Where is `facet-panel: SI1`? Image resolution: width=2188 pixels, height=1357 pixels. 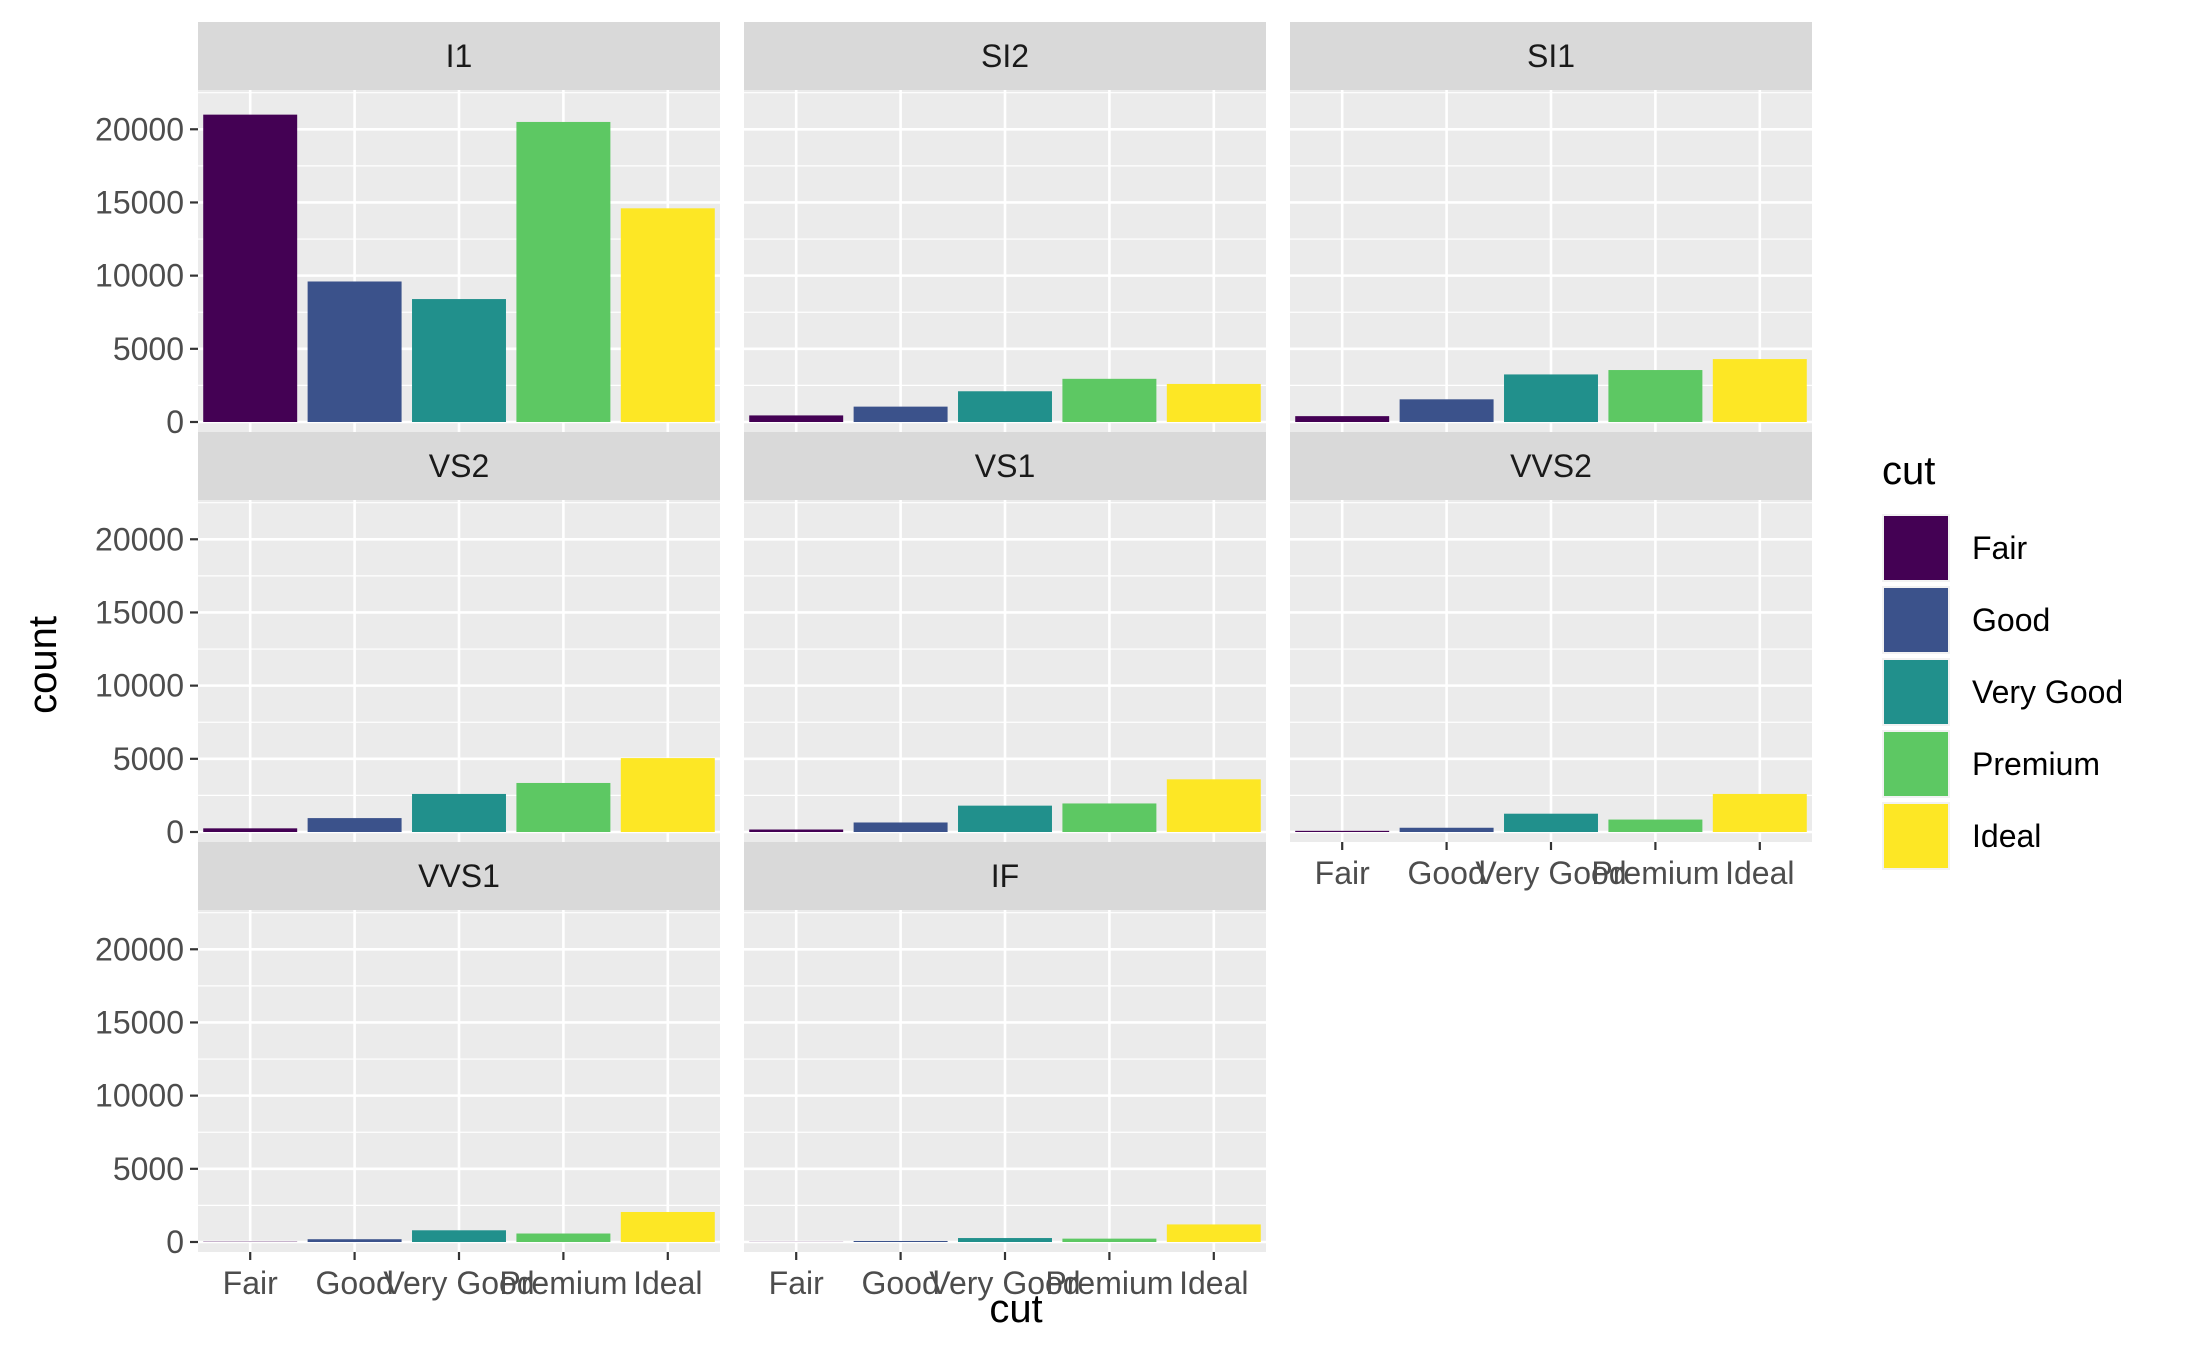 facet-panel: SI1 is located at coordinates (1551, 227).